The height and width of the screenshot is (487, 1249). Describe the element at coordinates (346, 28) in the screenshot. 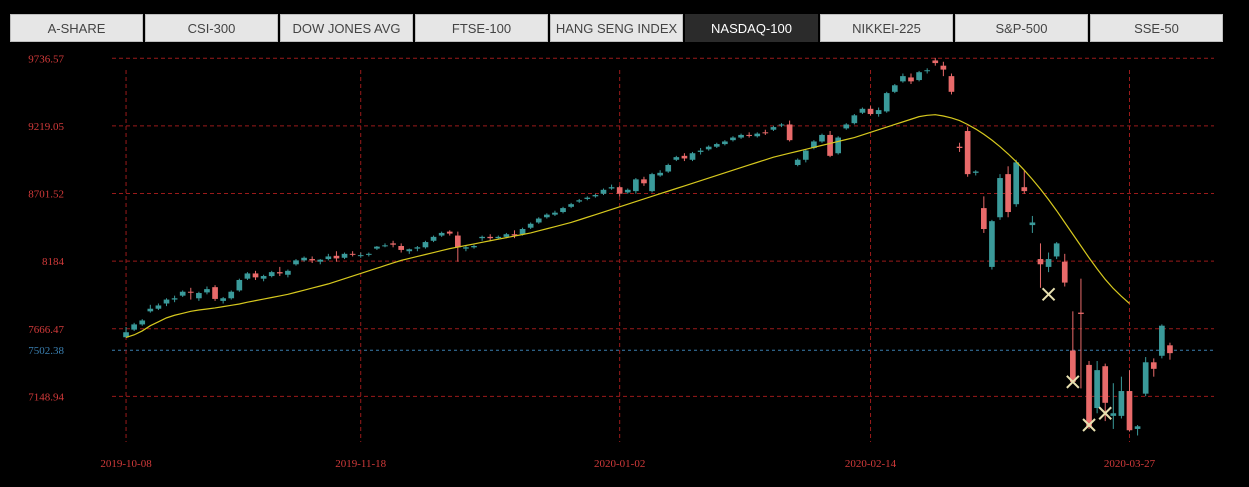

I see `tab-dow-jones-avg: DOW JONES AVG` at that location.